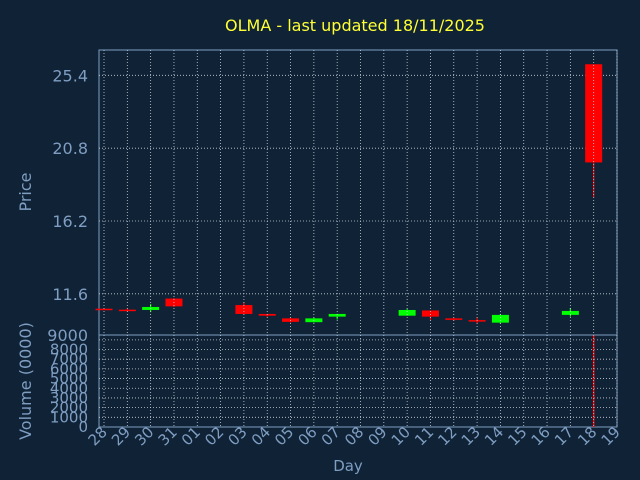 Image resolution: width=640 pixels, height=480 pixels. What do you see at coordinates (67, 335) in the screenshot?
I see `price-tick-label: 9000` at bounding box center [67, 335].